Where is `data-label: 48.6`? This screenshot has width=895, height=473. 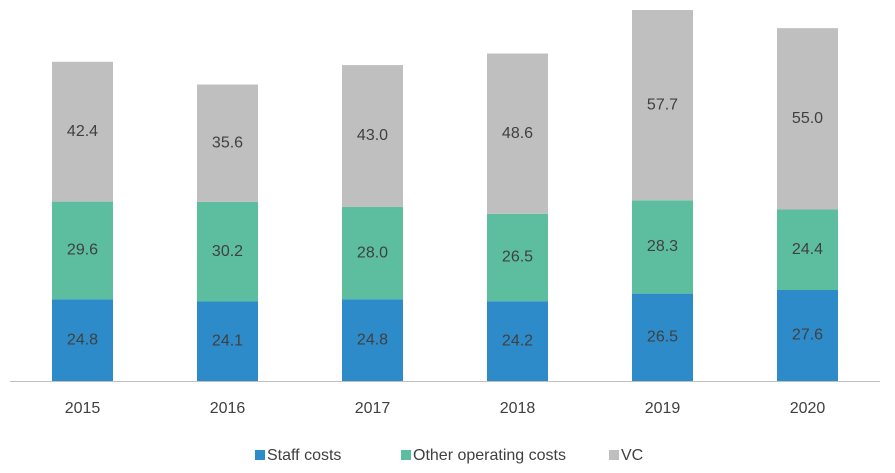
data-label: 48.6 is located at coordinates (517, 133).